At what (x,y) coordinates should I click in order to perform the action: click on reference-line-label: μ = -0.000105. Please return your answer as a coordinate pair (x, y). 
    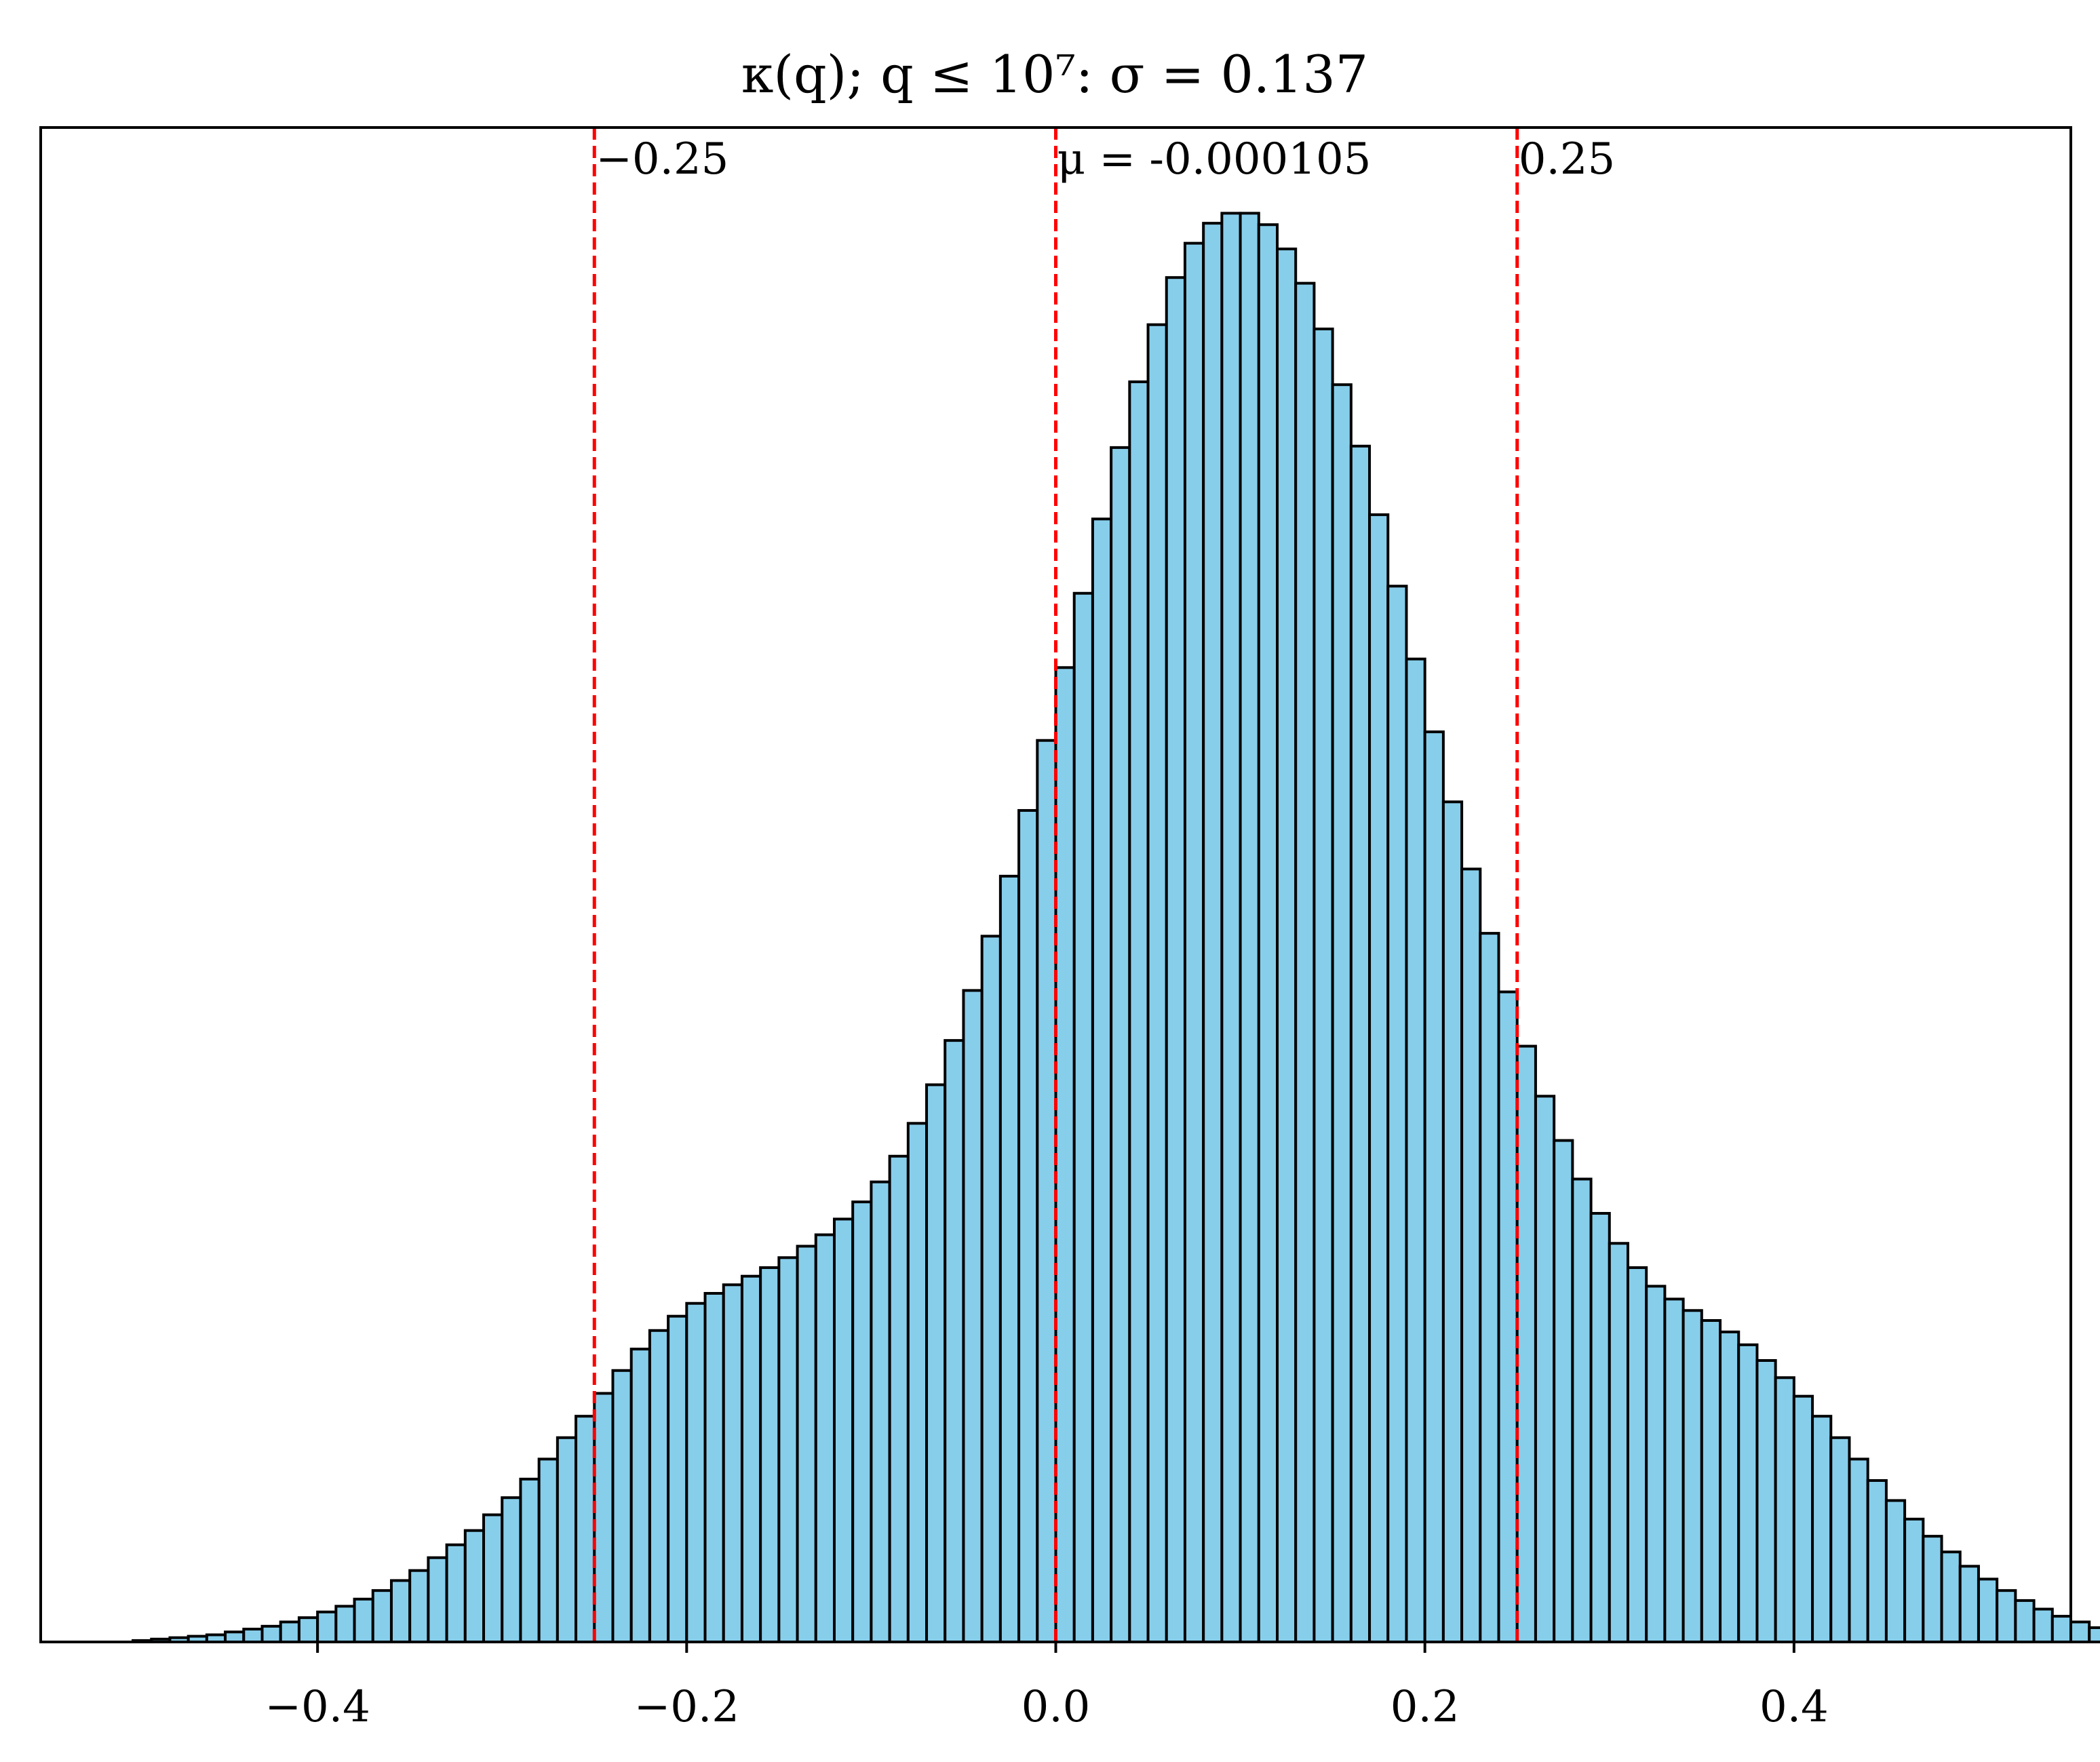
    Looking at the image, I should click on (1214, 159).